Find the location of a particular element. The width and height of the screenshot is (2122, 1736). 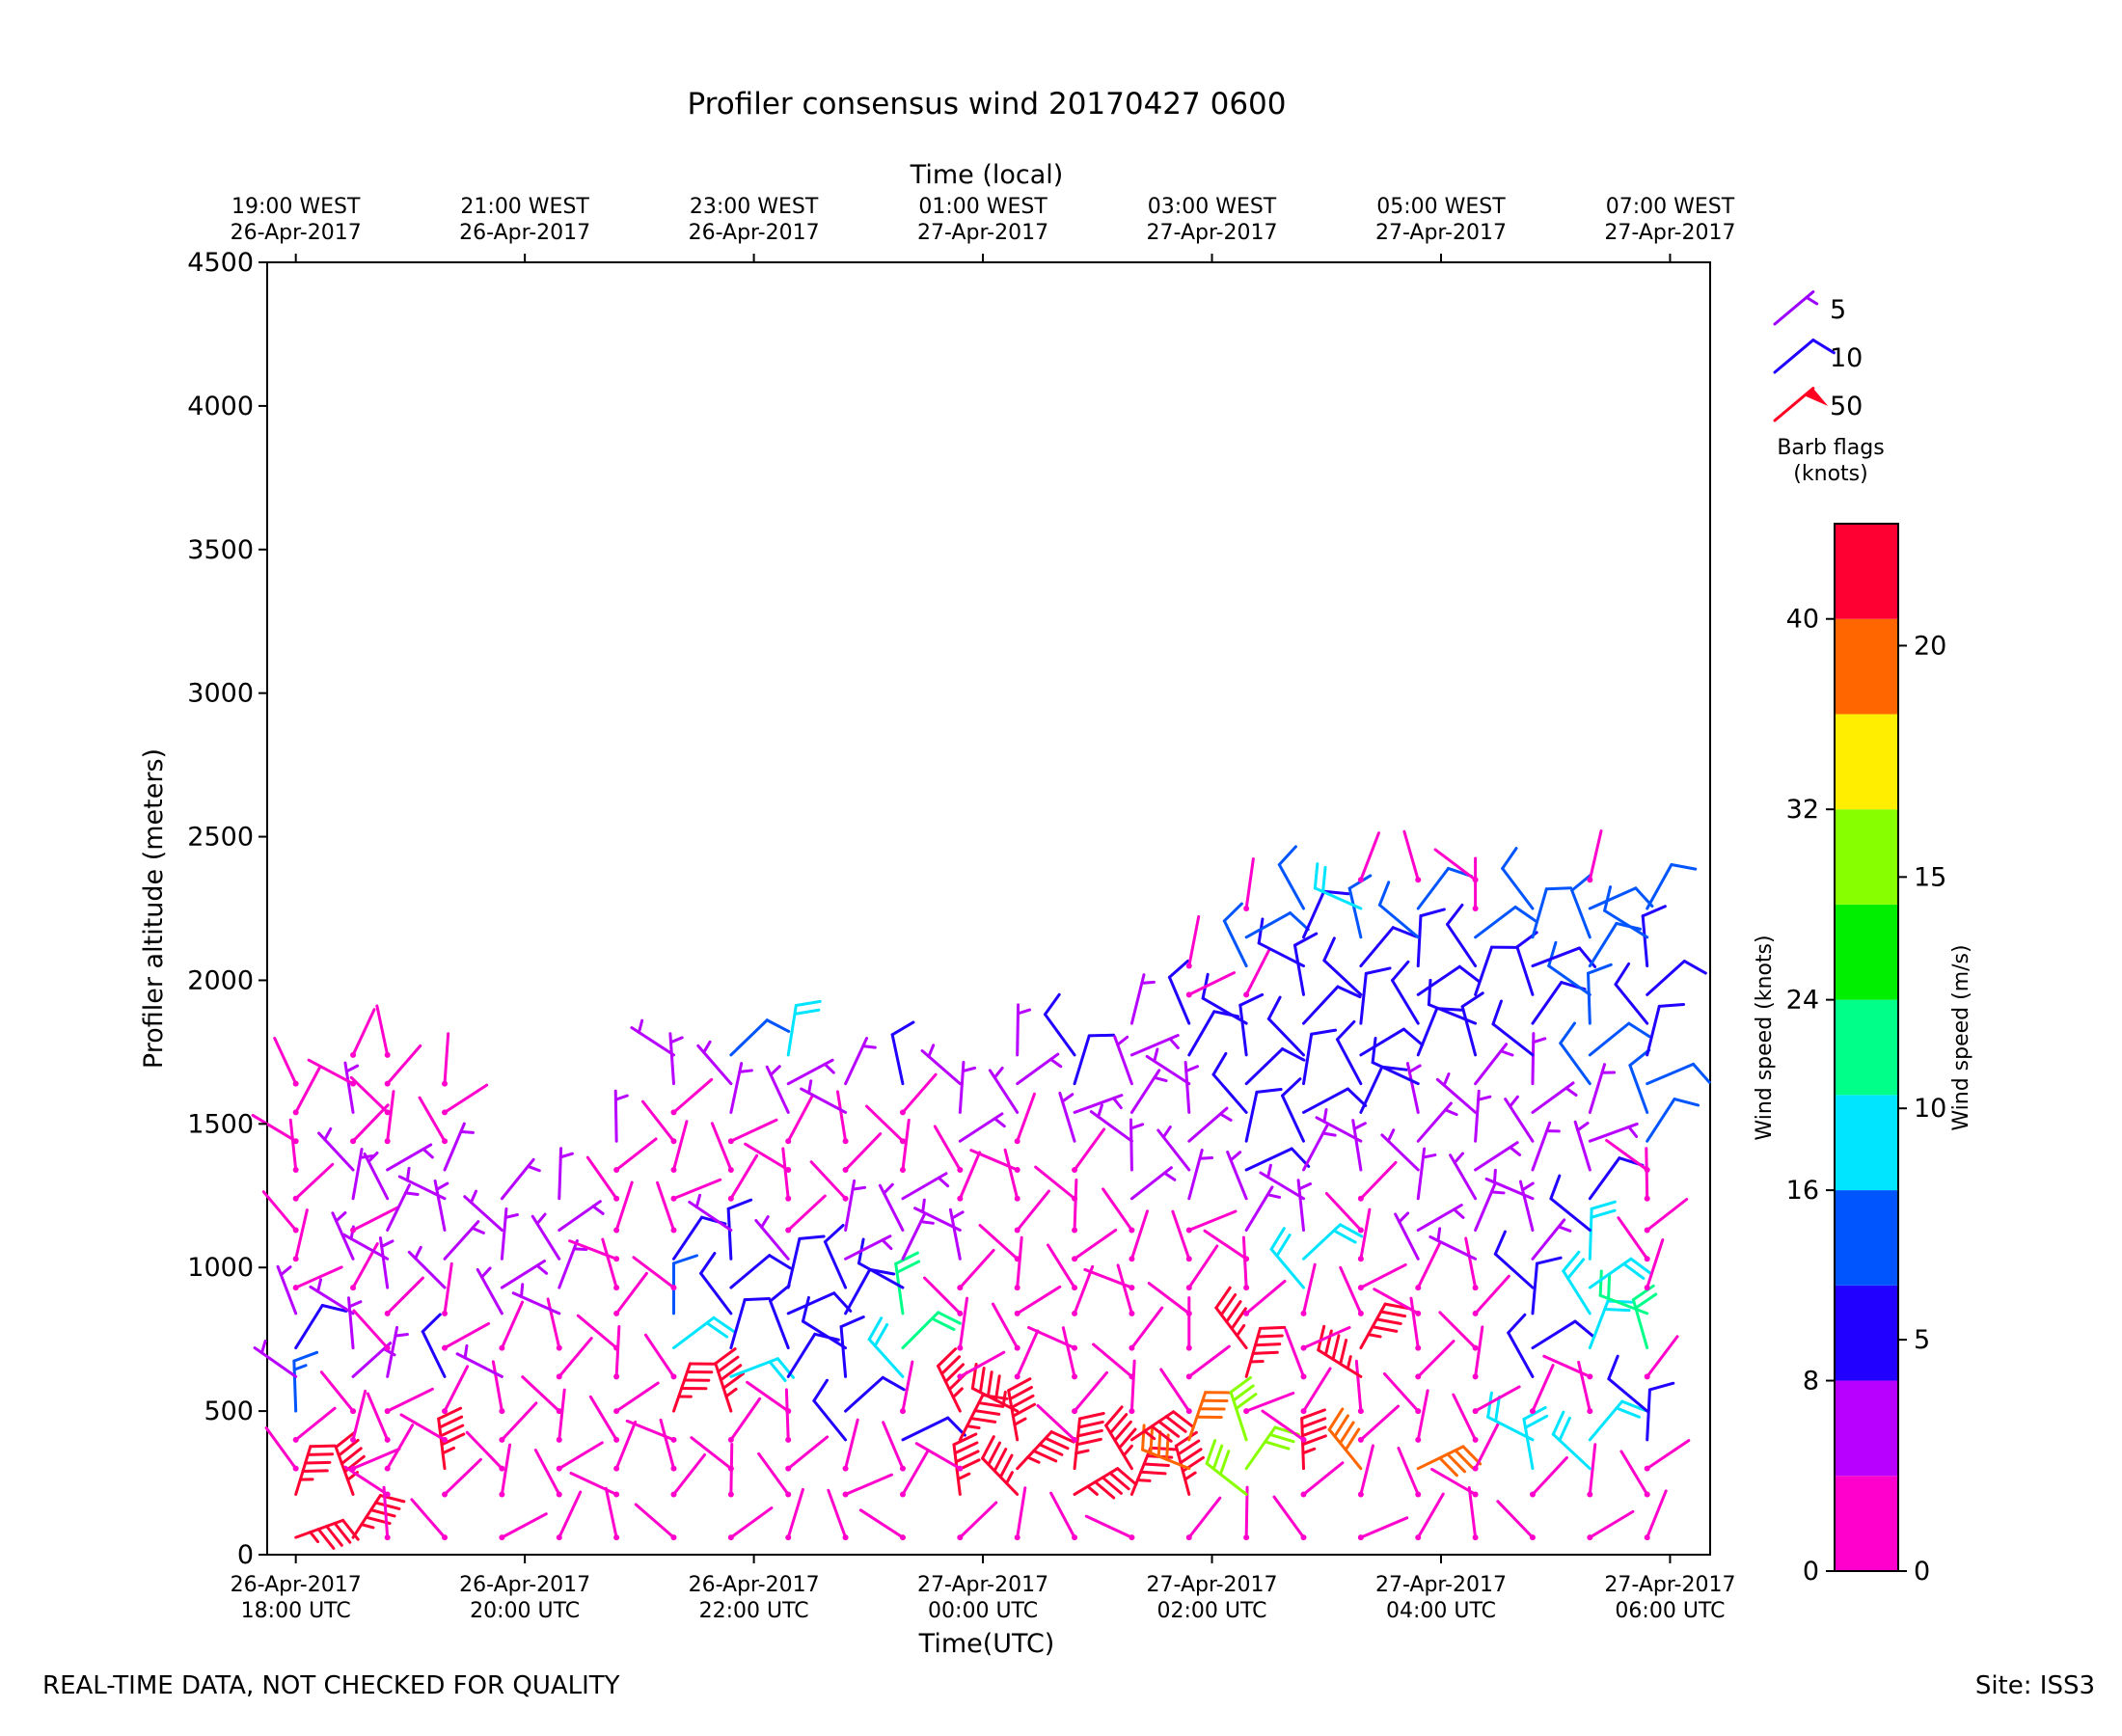

y-tick-label: 1000 is located at coordinates (221, 1268).